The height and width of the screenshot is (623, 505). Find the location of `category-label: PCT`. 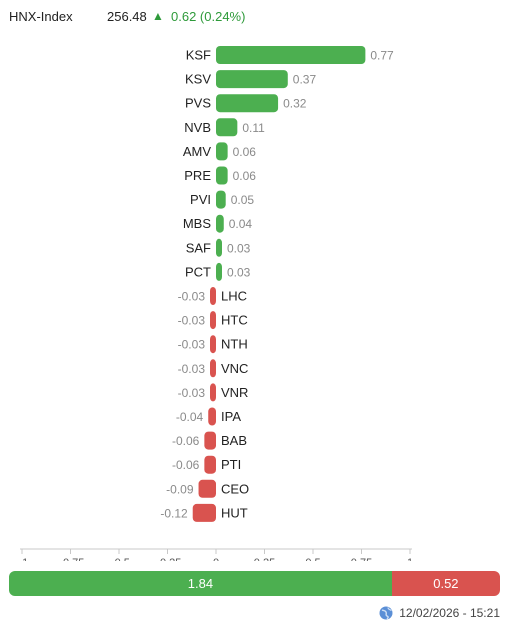

category-label: PCT is located at coordinates (198, 271).